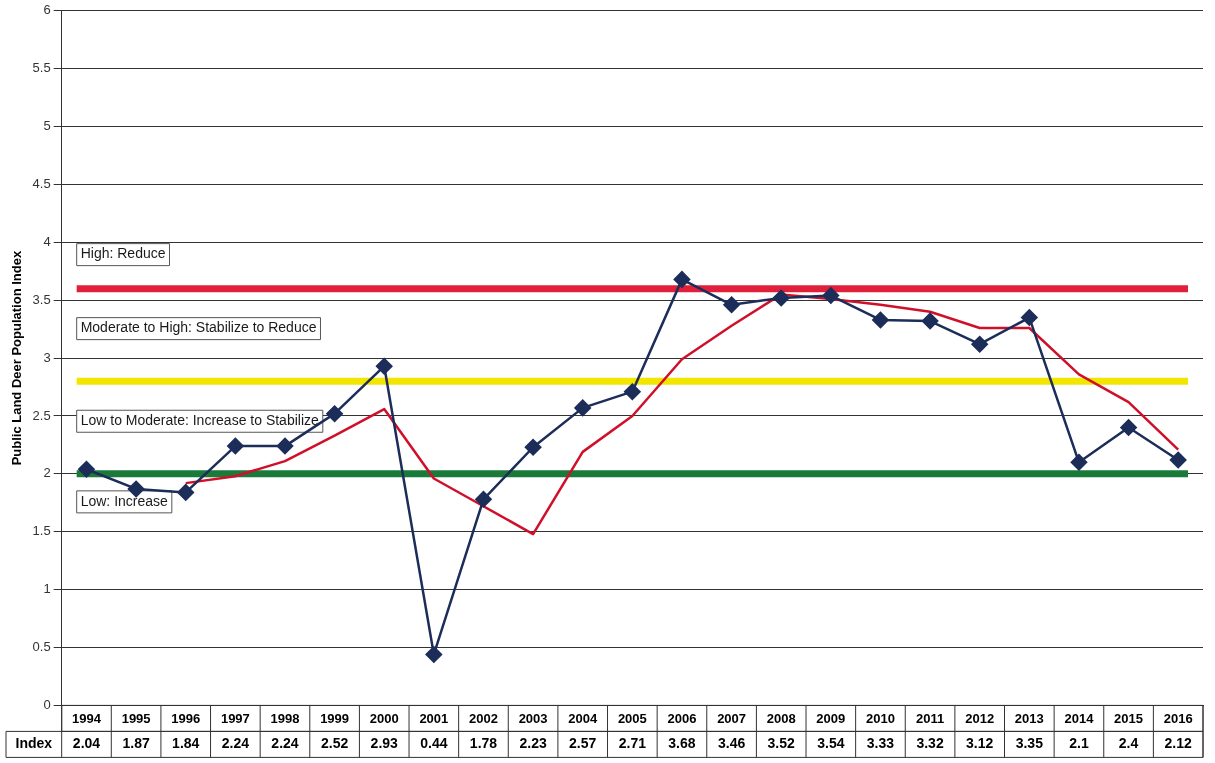  What do you see at coordinates (41, 415) in the screenshot?
I see `y-tick-label: 2.5` at bounding box center [41, 415].